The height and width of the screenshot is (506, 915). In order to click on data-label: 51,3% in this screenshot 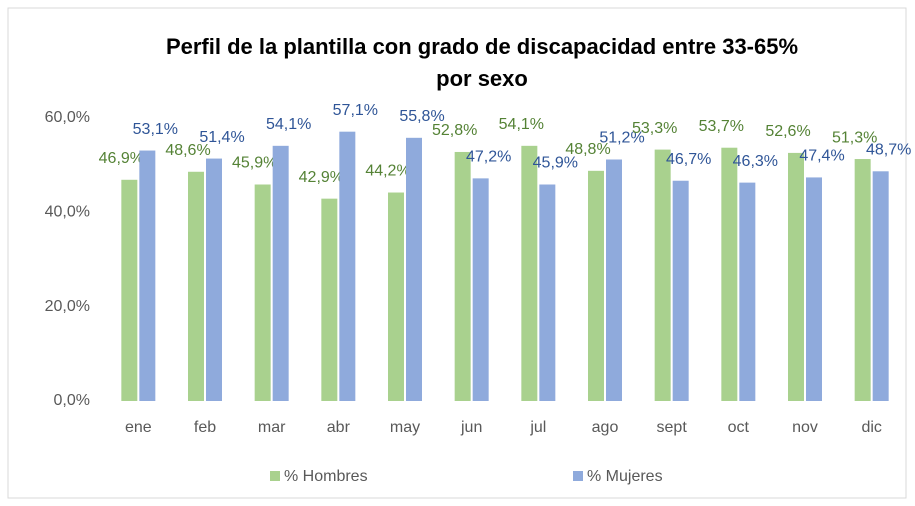, I will do `click(854, 137)`.